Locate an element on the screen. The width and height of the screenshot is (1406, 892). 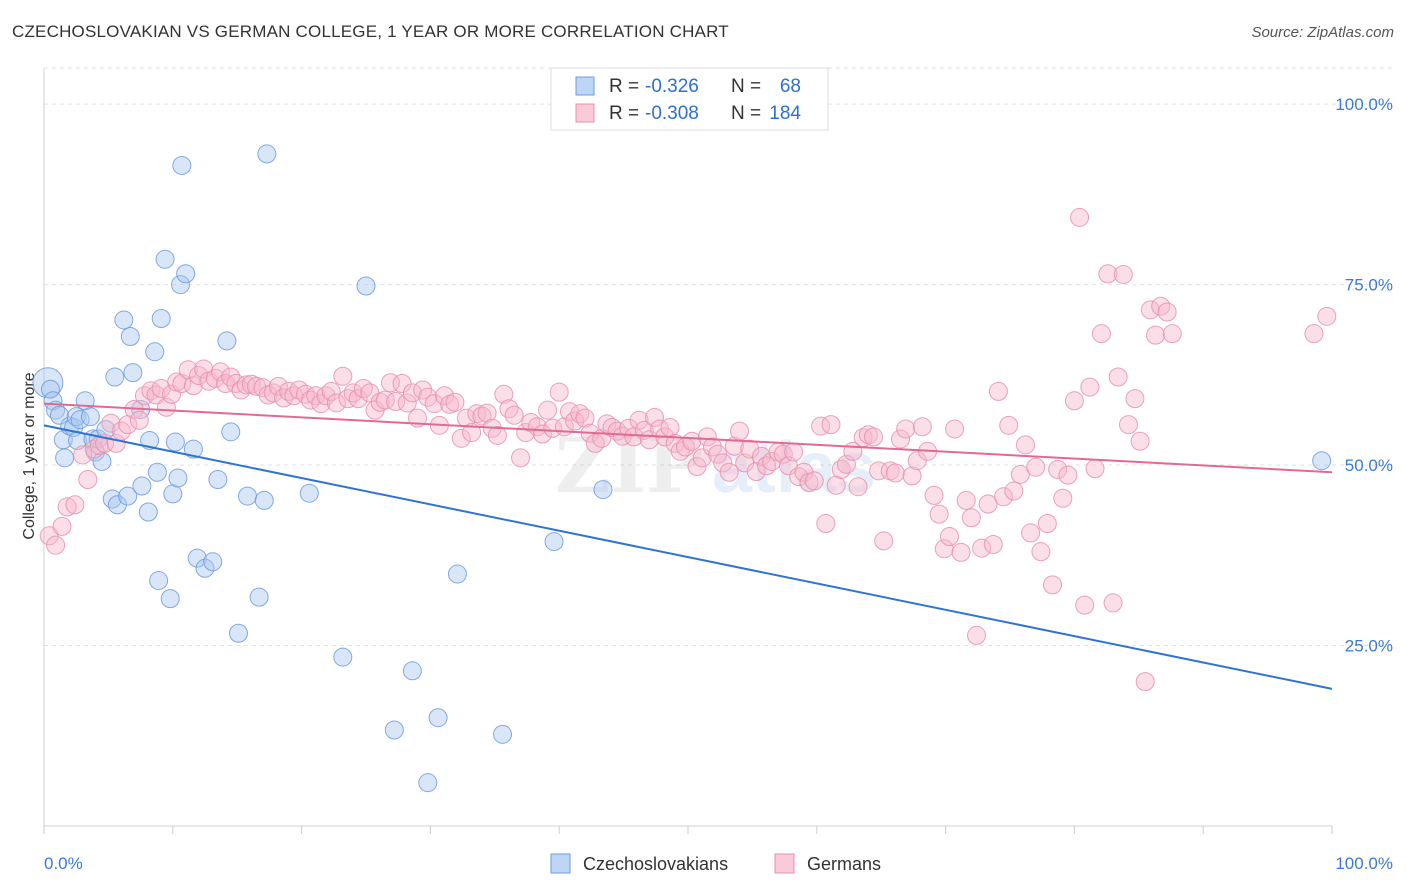
legend-r-label: R = is located at coordinates (624, 86).